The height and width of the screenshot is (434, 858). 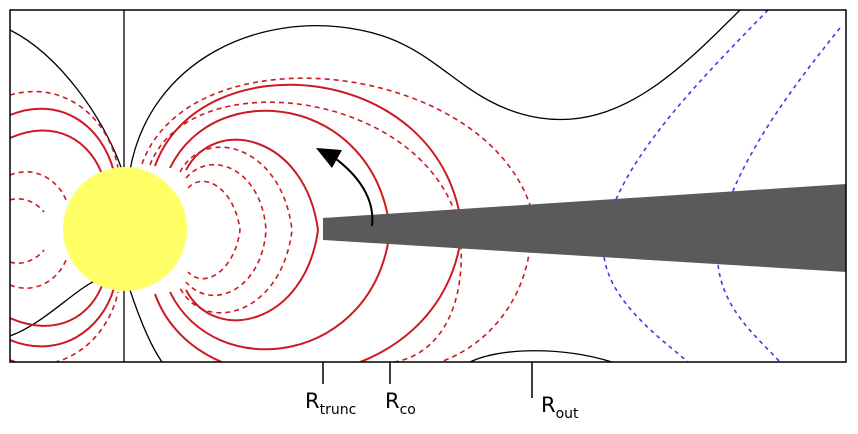 I want to click on rotation-arrow, so click(x=345, y=187).